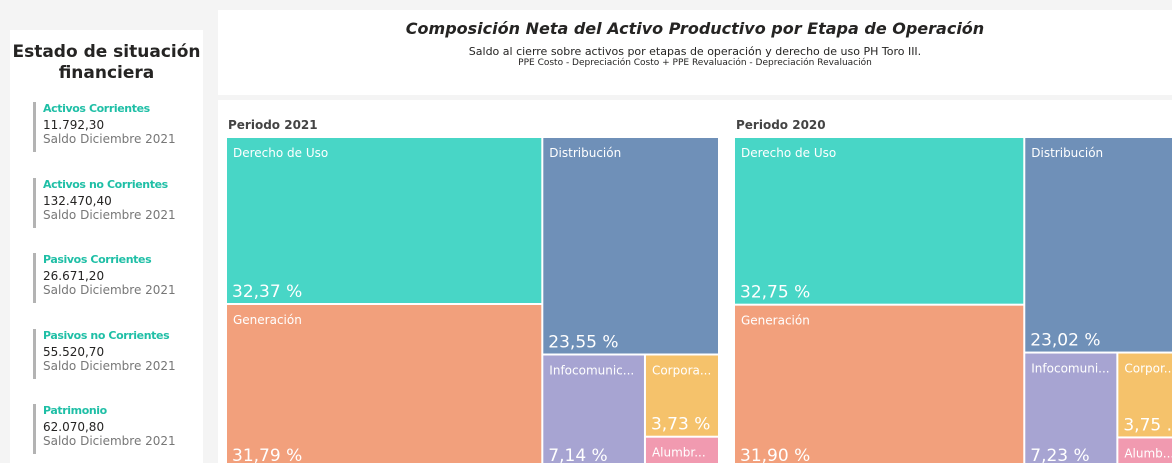  What do you see at coordinates (77, 200) in the screenshot?
I see `kpi-value: 132.470,40` at bounding box center [77, 200].